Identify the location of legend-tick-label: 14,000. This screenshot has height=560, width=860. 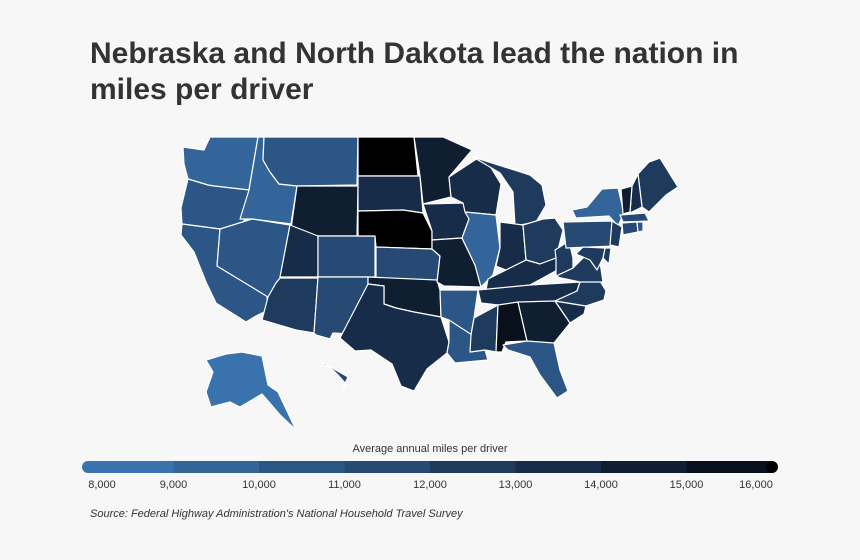
(601, 485).